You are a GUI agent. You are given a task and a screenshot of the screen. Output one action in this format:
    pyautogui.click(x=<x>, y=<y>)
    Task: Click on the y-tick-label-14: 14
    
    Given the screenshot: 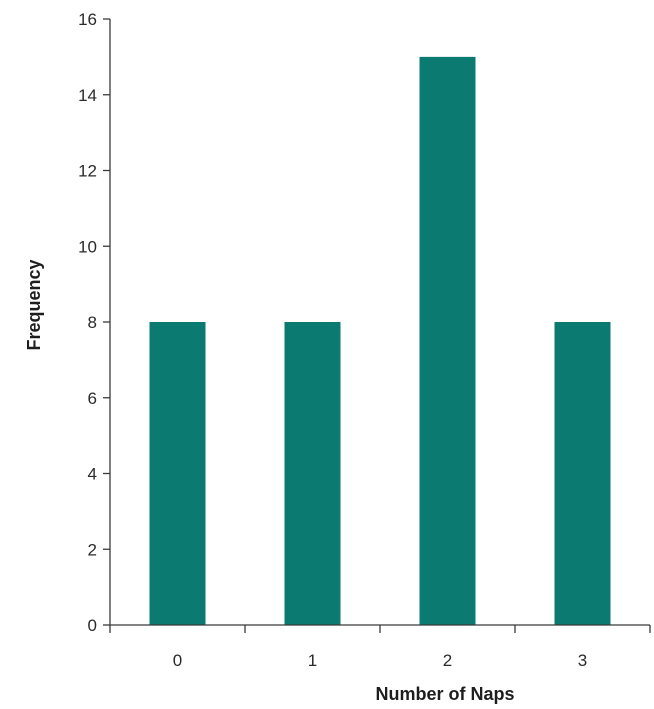 What is the action you would take?
    pyautogui.click(x=87, y=95)
    